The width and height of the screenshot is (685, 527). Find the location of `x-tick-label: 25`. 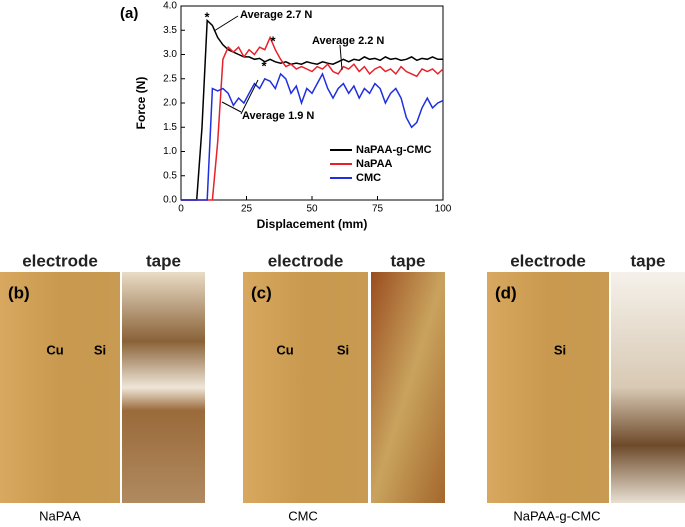

x-tick-label: 25 is located at coordinates (247, 209).